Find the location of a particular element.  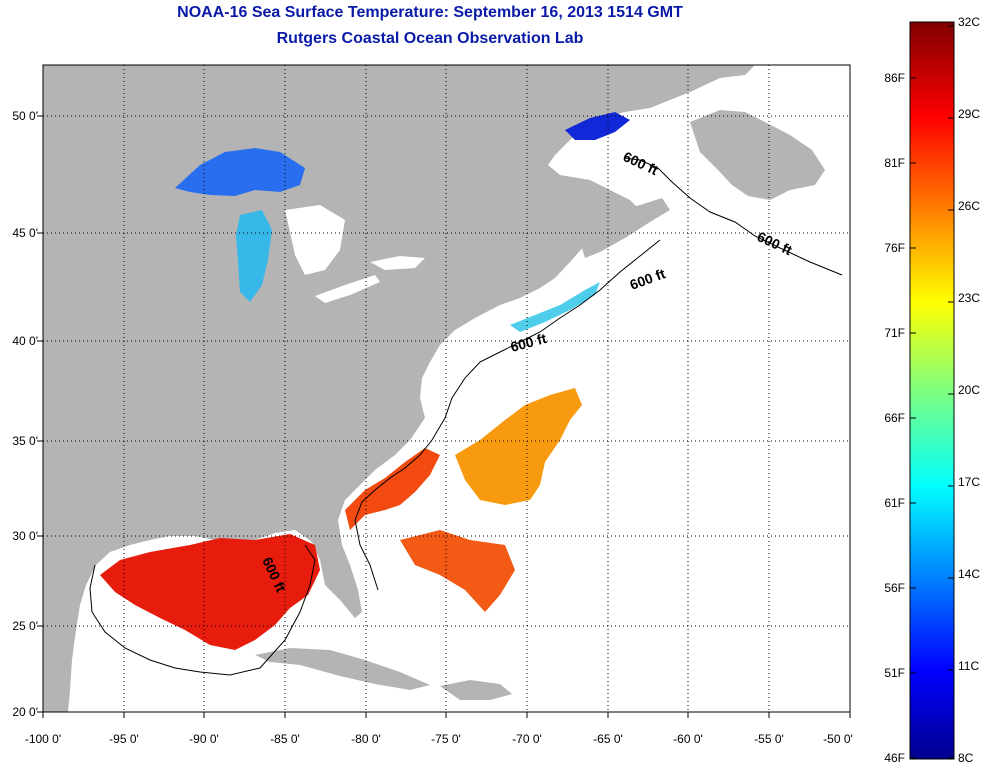

colorbar-fahrenheit-label: 56F is located at coordinates (894, 588).